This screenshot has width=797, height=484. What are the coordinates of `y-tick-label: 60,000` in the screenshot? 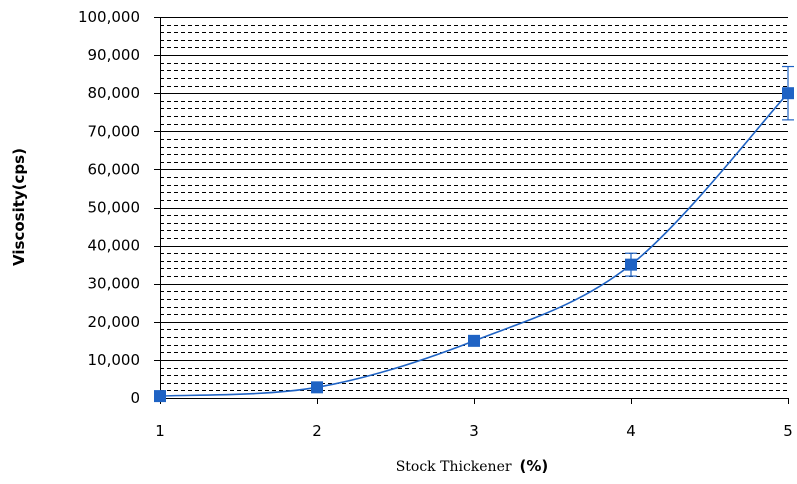 It's located at (114, 169).